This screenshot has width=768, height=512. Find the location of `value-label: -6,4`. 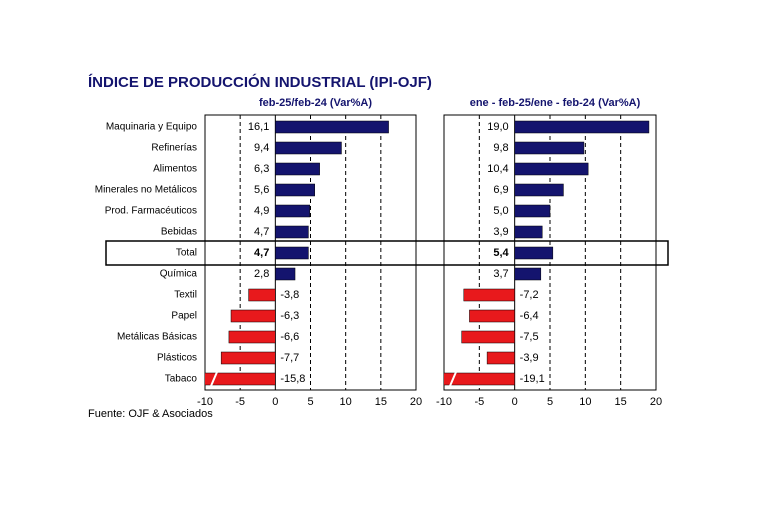

value-label: -6,4 is located at coordinates (529, 316).